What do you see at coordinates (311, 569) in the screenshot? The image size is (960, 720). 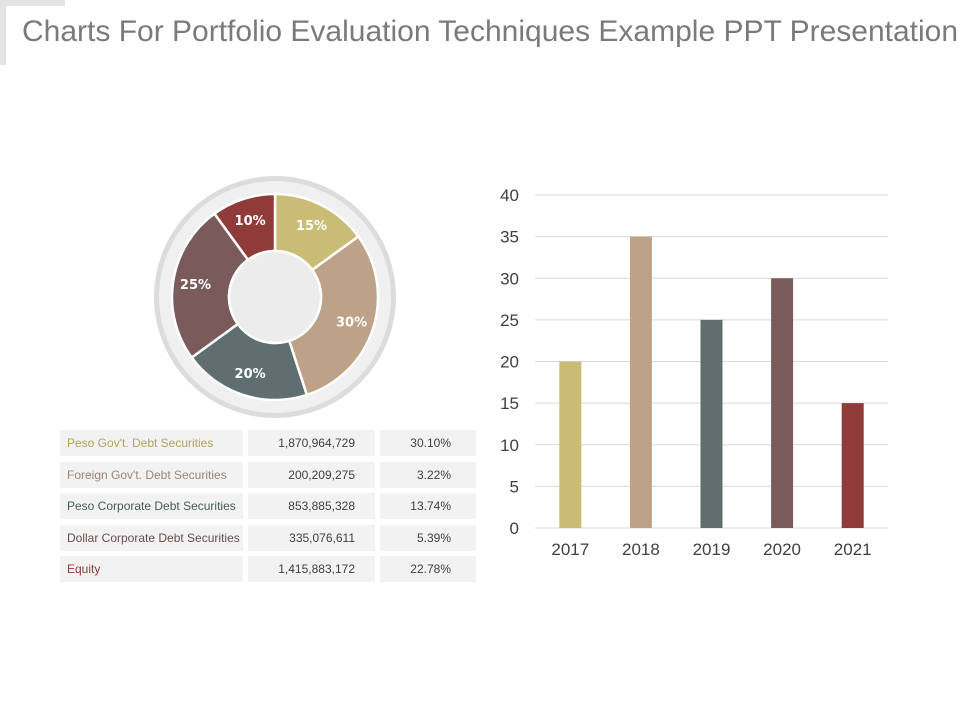 I see `row-amount: 1,415,883,172` at bounding box center [311, 569].